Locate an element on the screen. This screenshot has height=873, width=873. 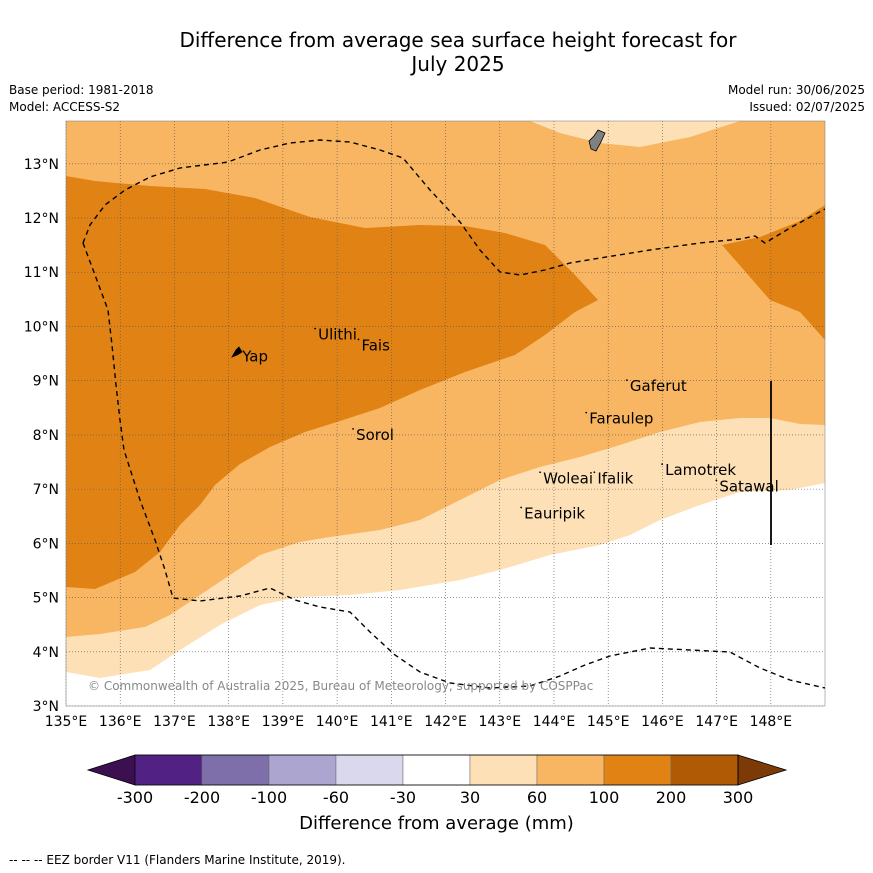
lon-tick-label: 140°E is located at coordinates (337, 722).